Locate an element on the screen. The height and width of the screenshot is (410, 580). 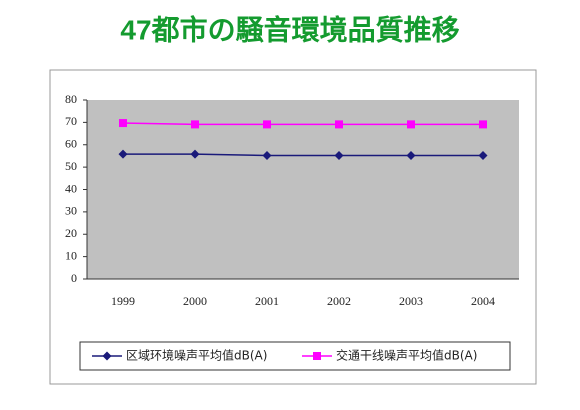
x-tick-label: 2001 is located at coordinates (267, 301).